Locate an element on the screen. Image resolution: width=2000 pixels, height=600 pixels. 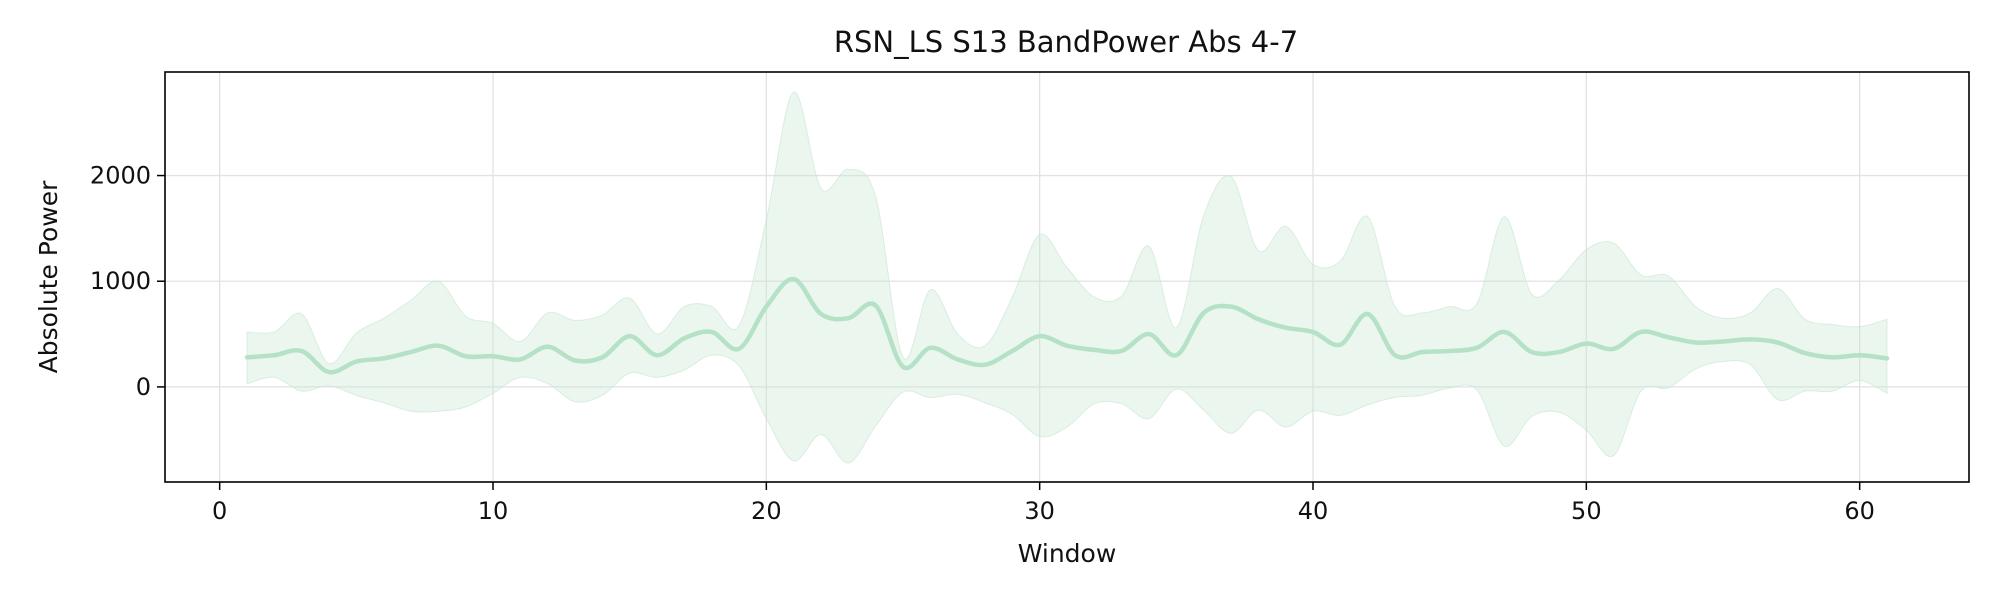
x-tick-label: 40 is located at coordinates (1313, 511).